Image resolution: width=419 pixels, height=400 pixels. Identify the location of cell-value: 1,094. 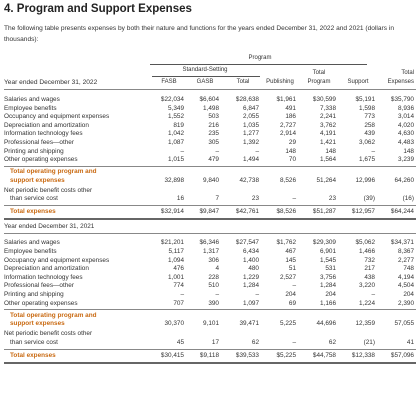
(176, 260).